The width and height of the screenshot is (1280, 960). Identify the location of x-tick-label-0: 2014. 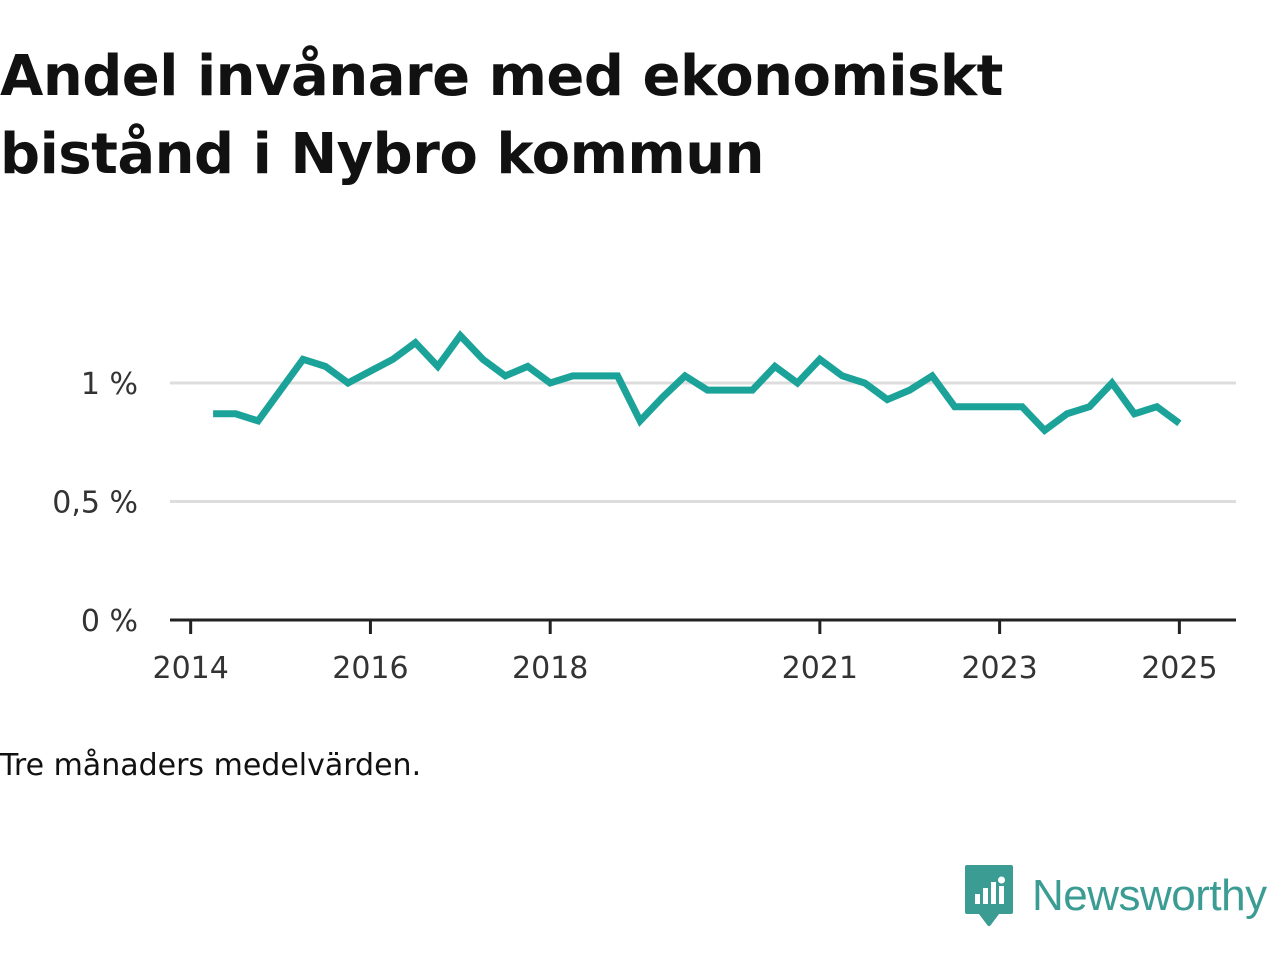
(190, 668).